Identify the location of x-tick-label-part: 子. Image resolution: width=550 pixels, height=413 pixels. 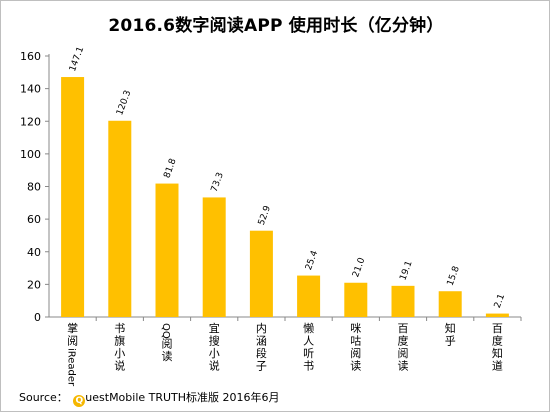
(261, 366).